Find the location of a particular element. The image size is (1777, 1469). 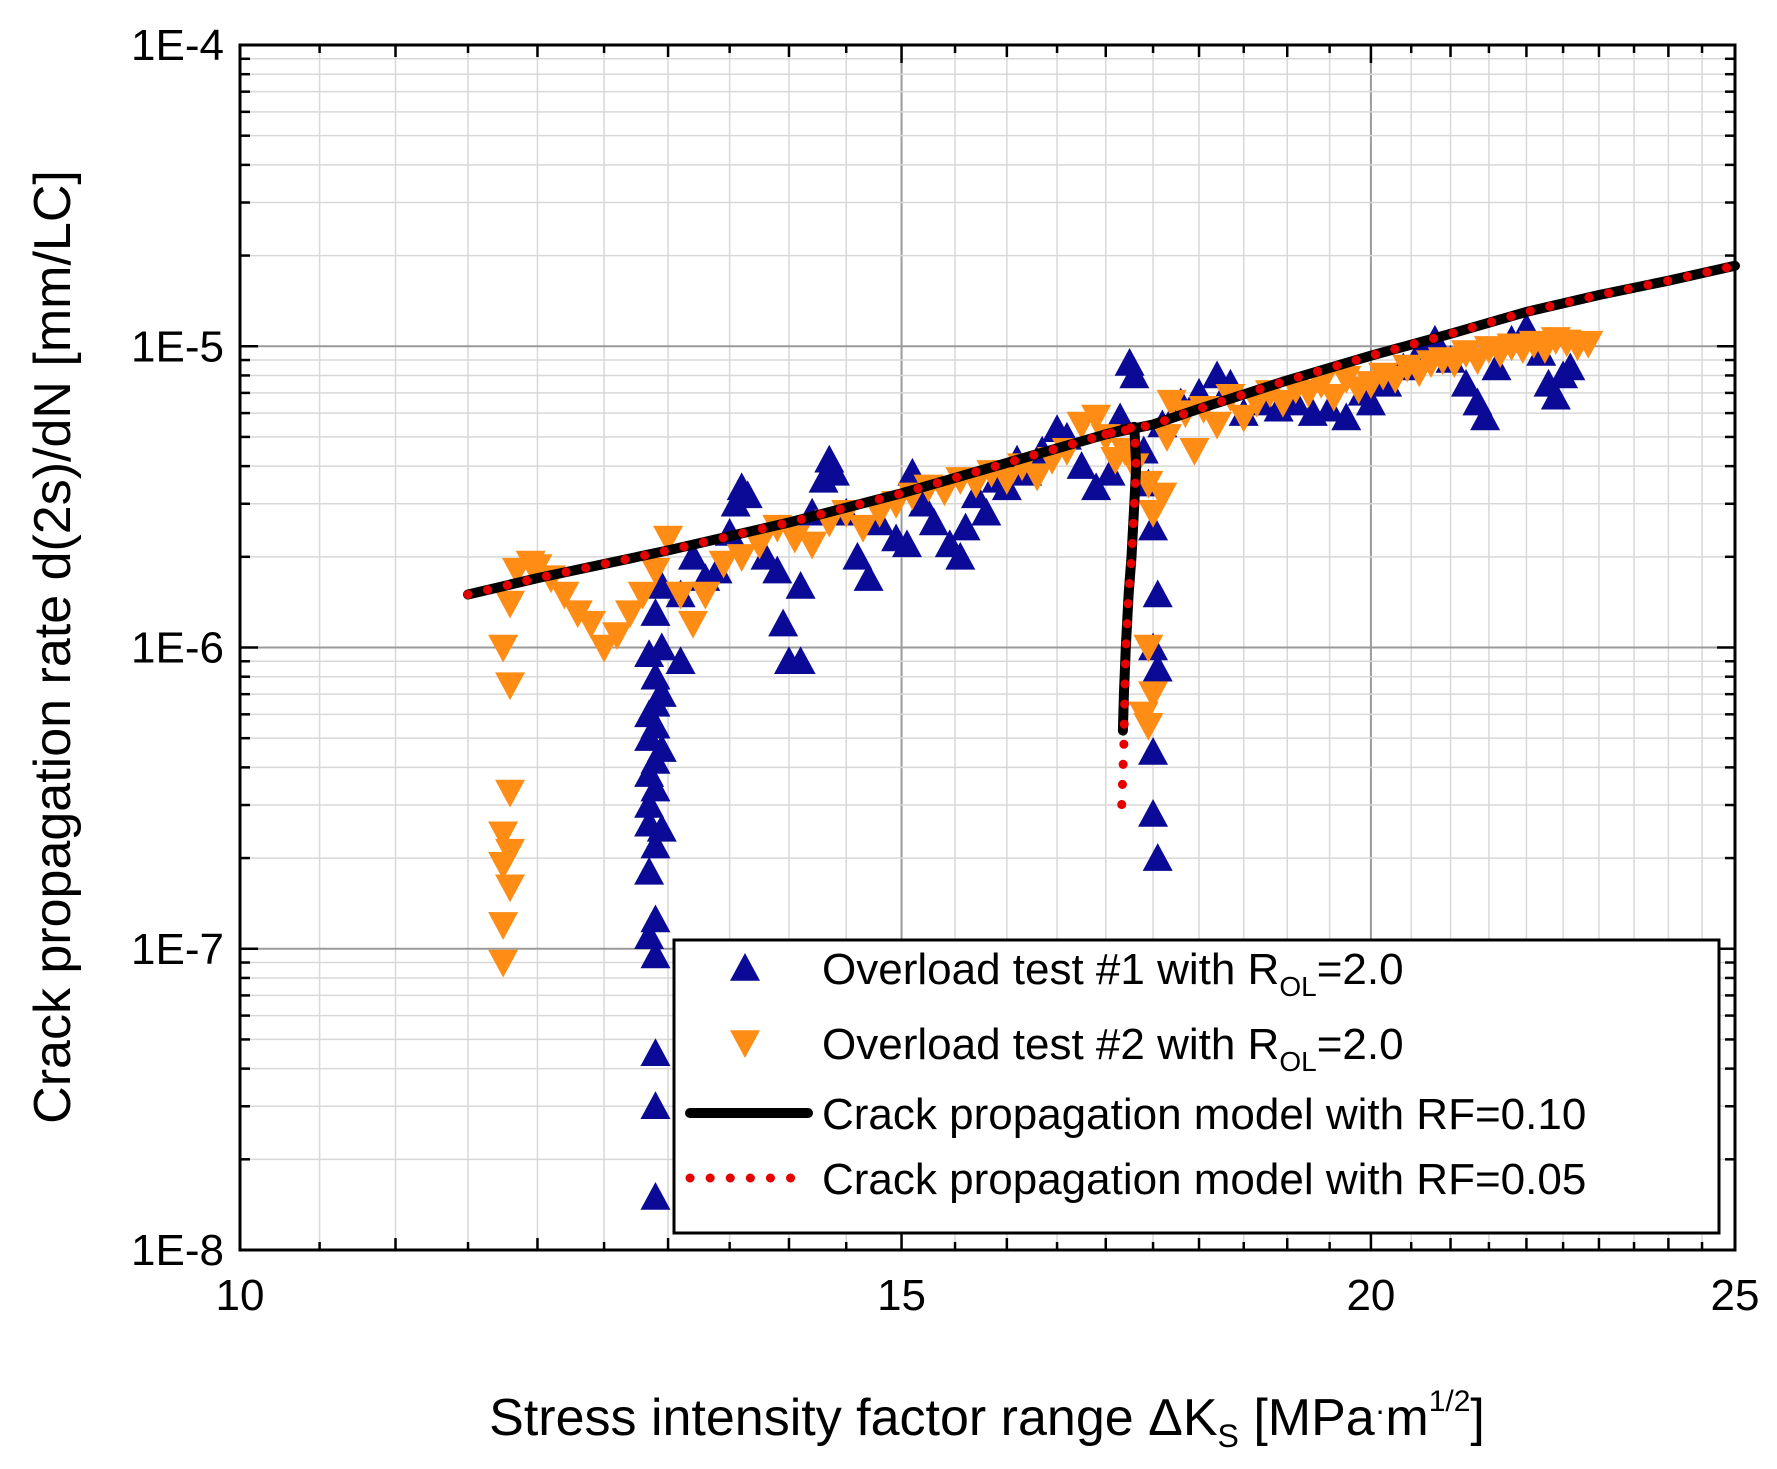

x-tick-label: 20 is located at coordinates (1370, 1295).